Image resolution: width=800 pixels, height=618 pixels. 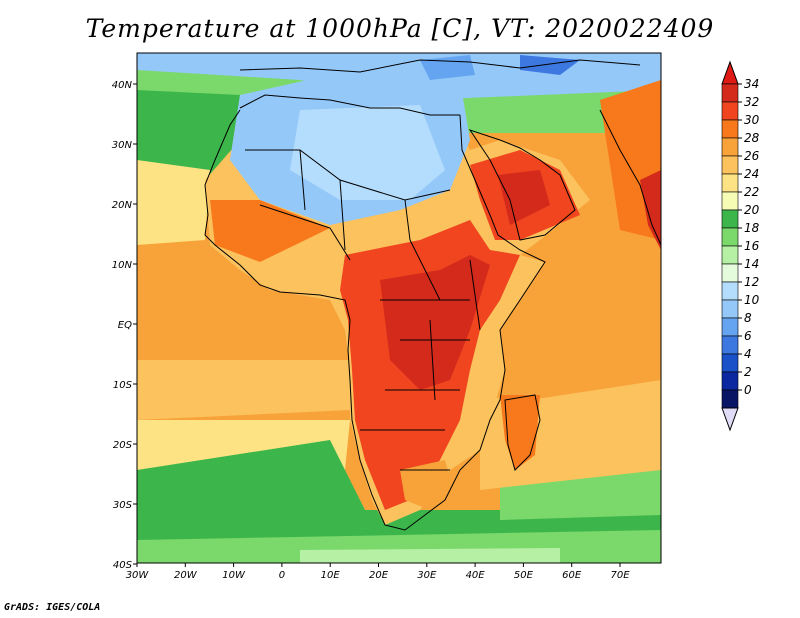 What do you see at coordinates (282, 575) in the screenshot?
I see `lon-label: 0` at bounding box center [282, 575].